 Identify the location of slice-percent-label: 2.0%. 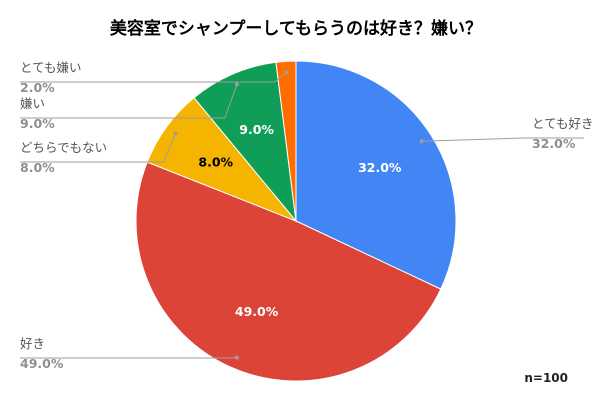
(37, 87).